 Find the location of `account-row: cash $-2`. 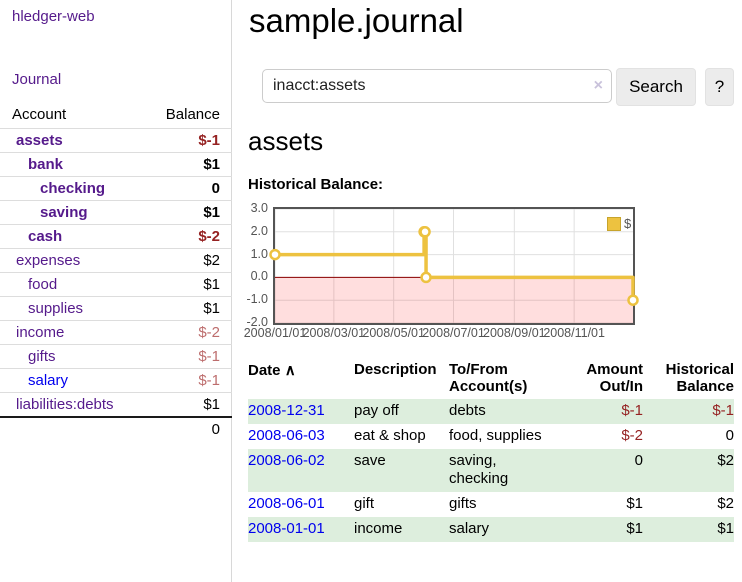

account-row: cash $-2 is located at coordinates (116, 236).